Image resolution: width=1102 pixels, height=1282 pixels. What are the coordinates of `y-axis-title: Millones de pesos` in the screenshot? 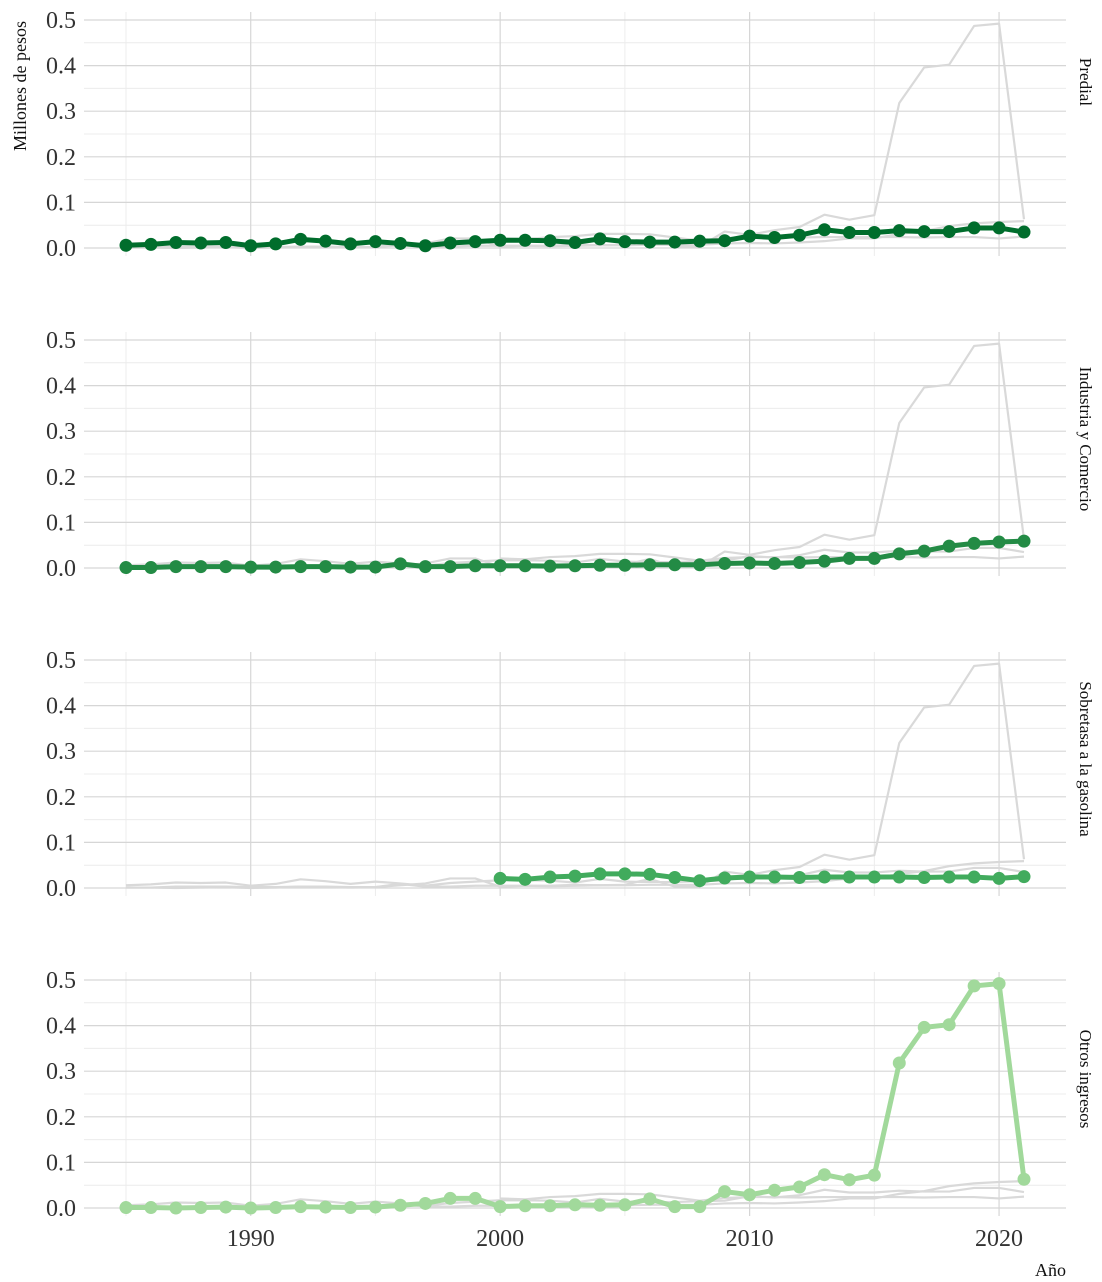 It's located at (20, 86).